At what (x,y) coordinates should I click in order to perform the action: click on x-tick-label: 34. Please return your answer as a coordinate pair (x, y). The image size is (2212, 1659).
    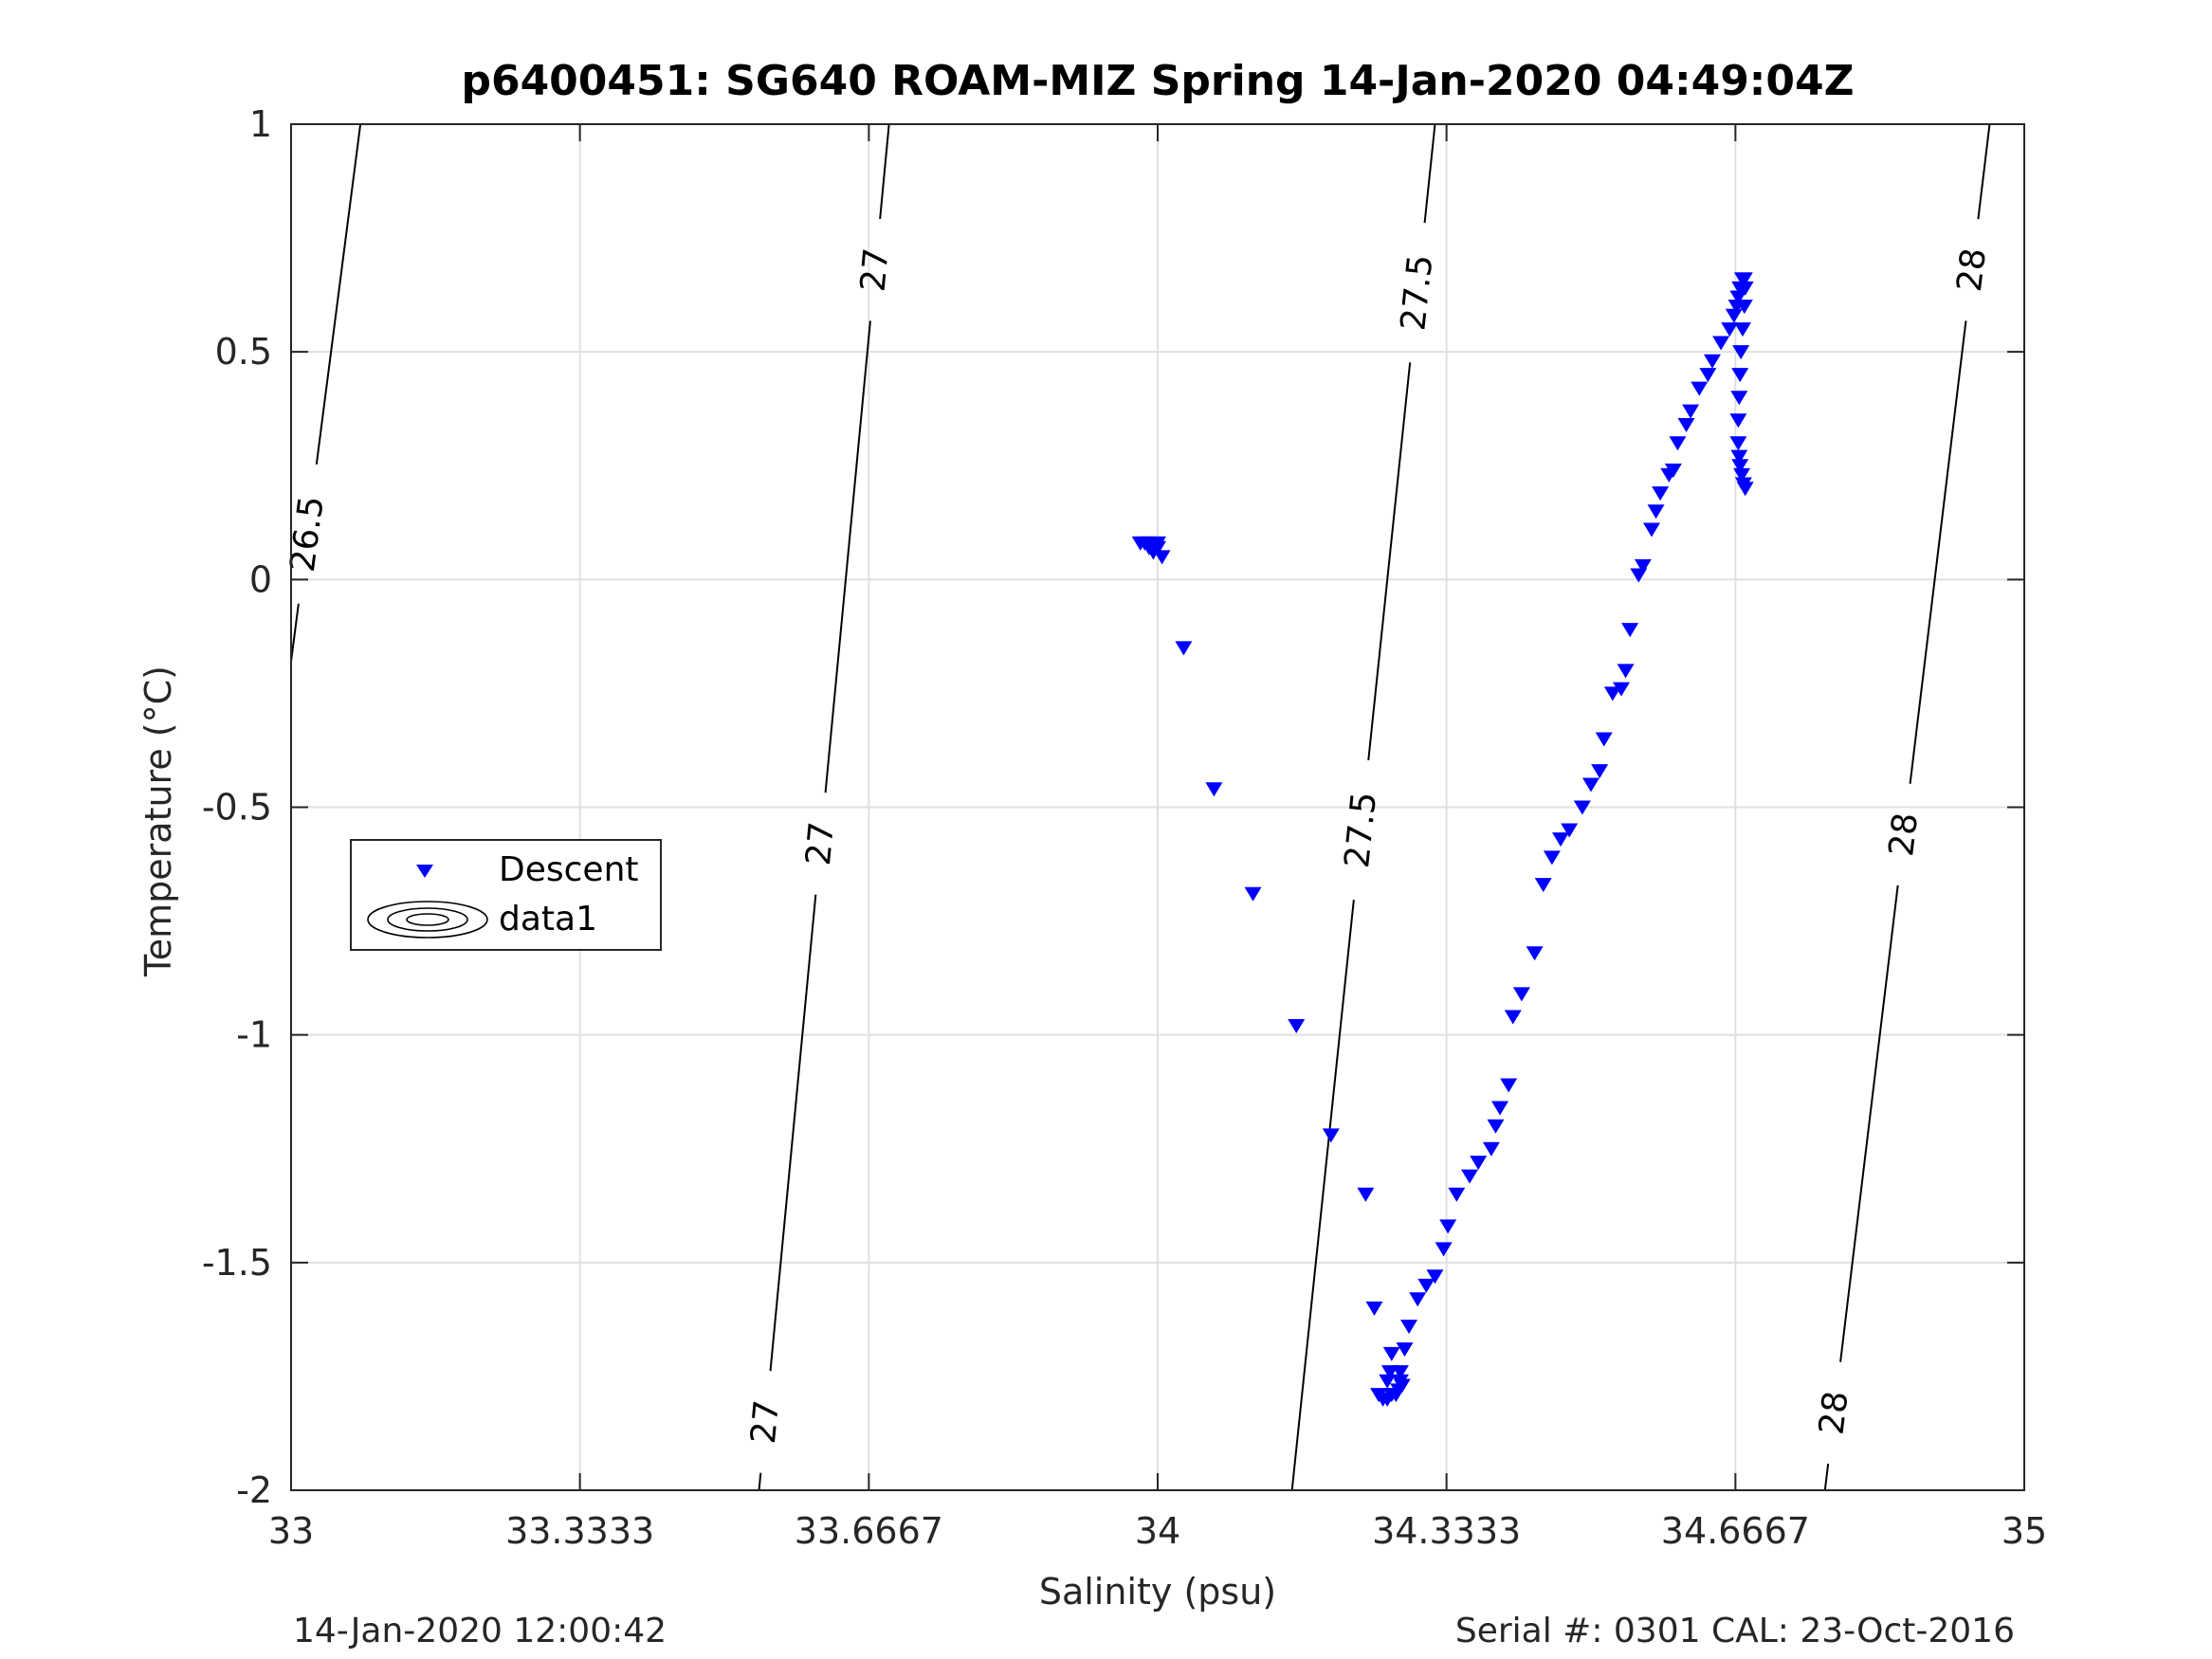
    Looking at the image, I should click on (1157, 1531).